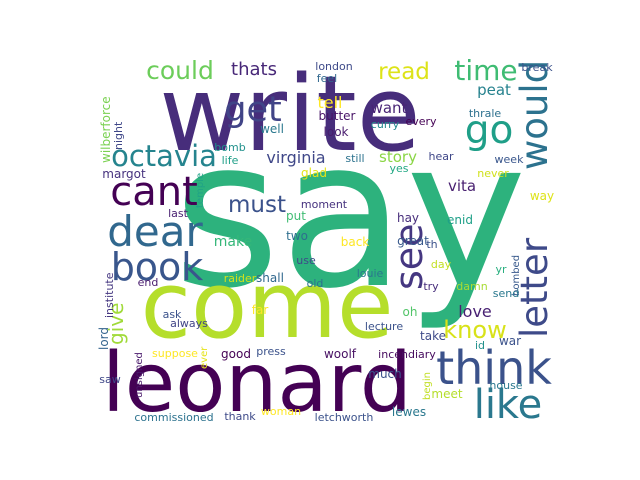  I want to click on cloud-word-london: london, so click(333, 66).